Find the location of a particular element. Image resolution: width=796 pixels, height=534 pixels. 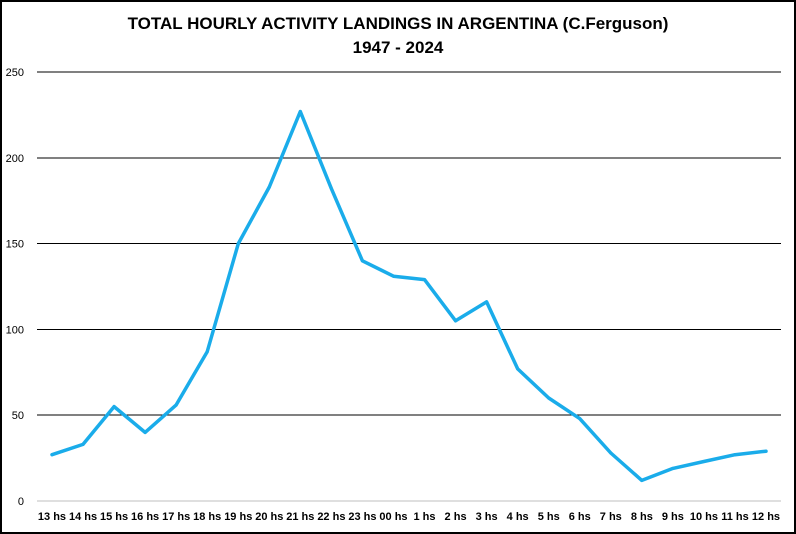

x-tick-label: 23 hs is located at coordinates (362, 517).